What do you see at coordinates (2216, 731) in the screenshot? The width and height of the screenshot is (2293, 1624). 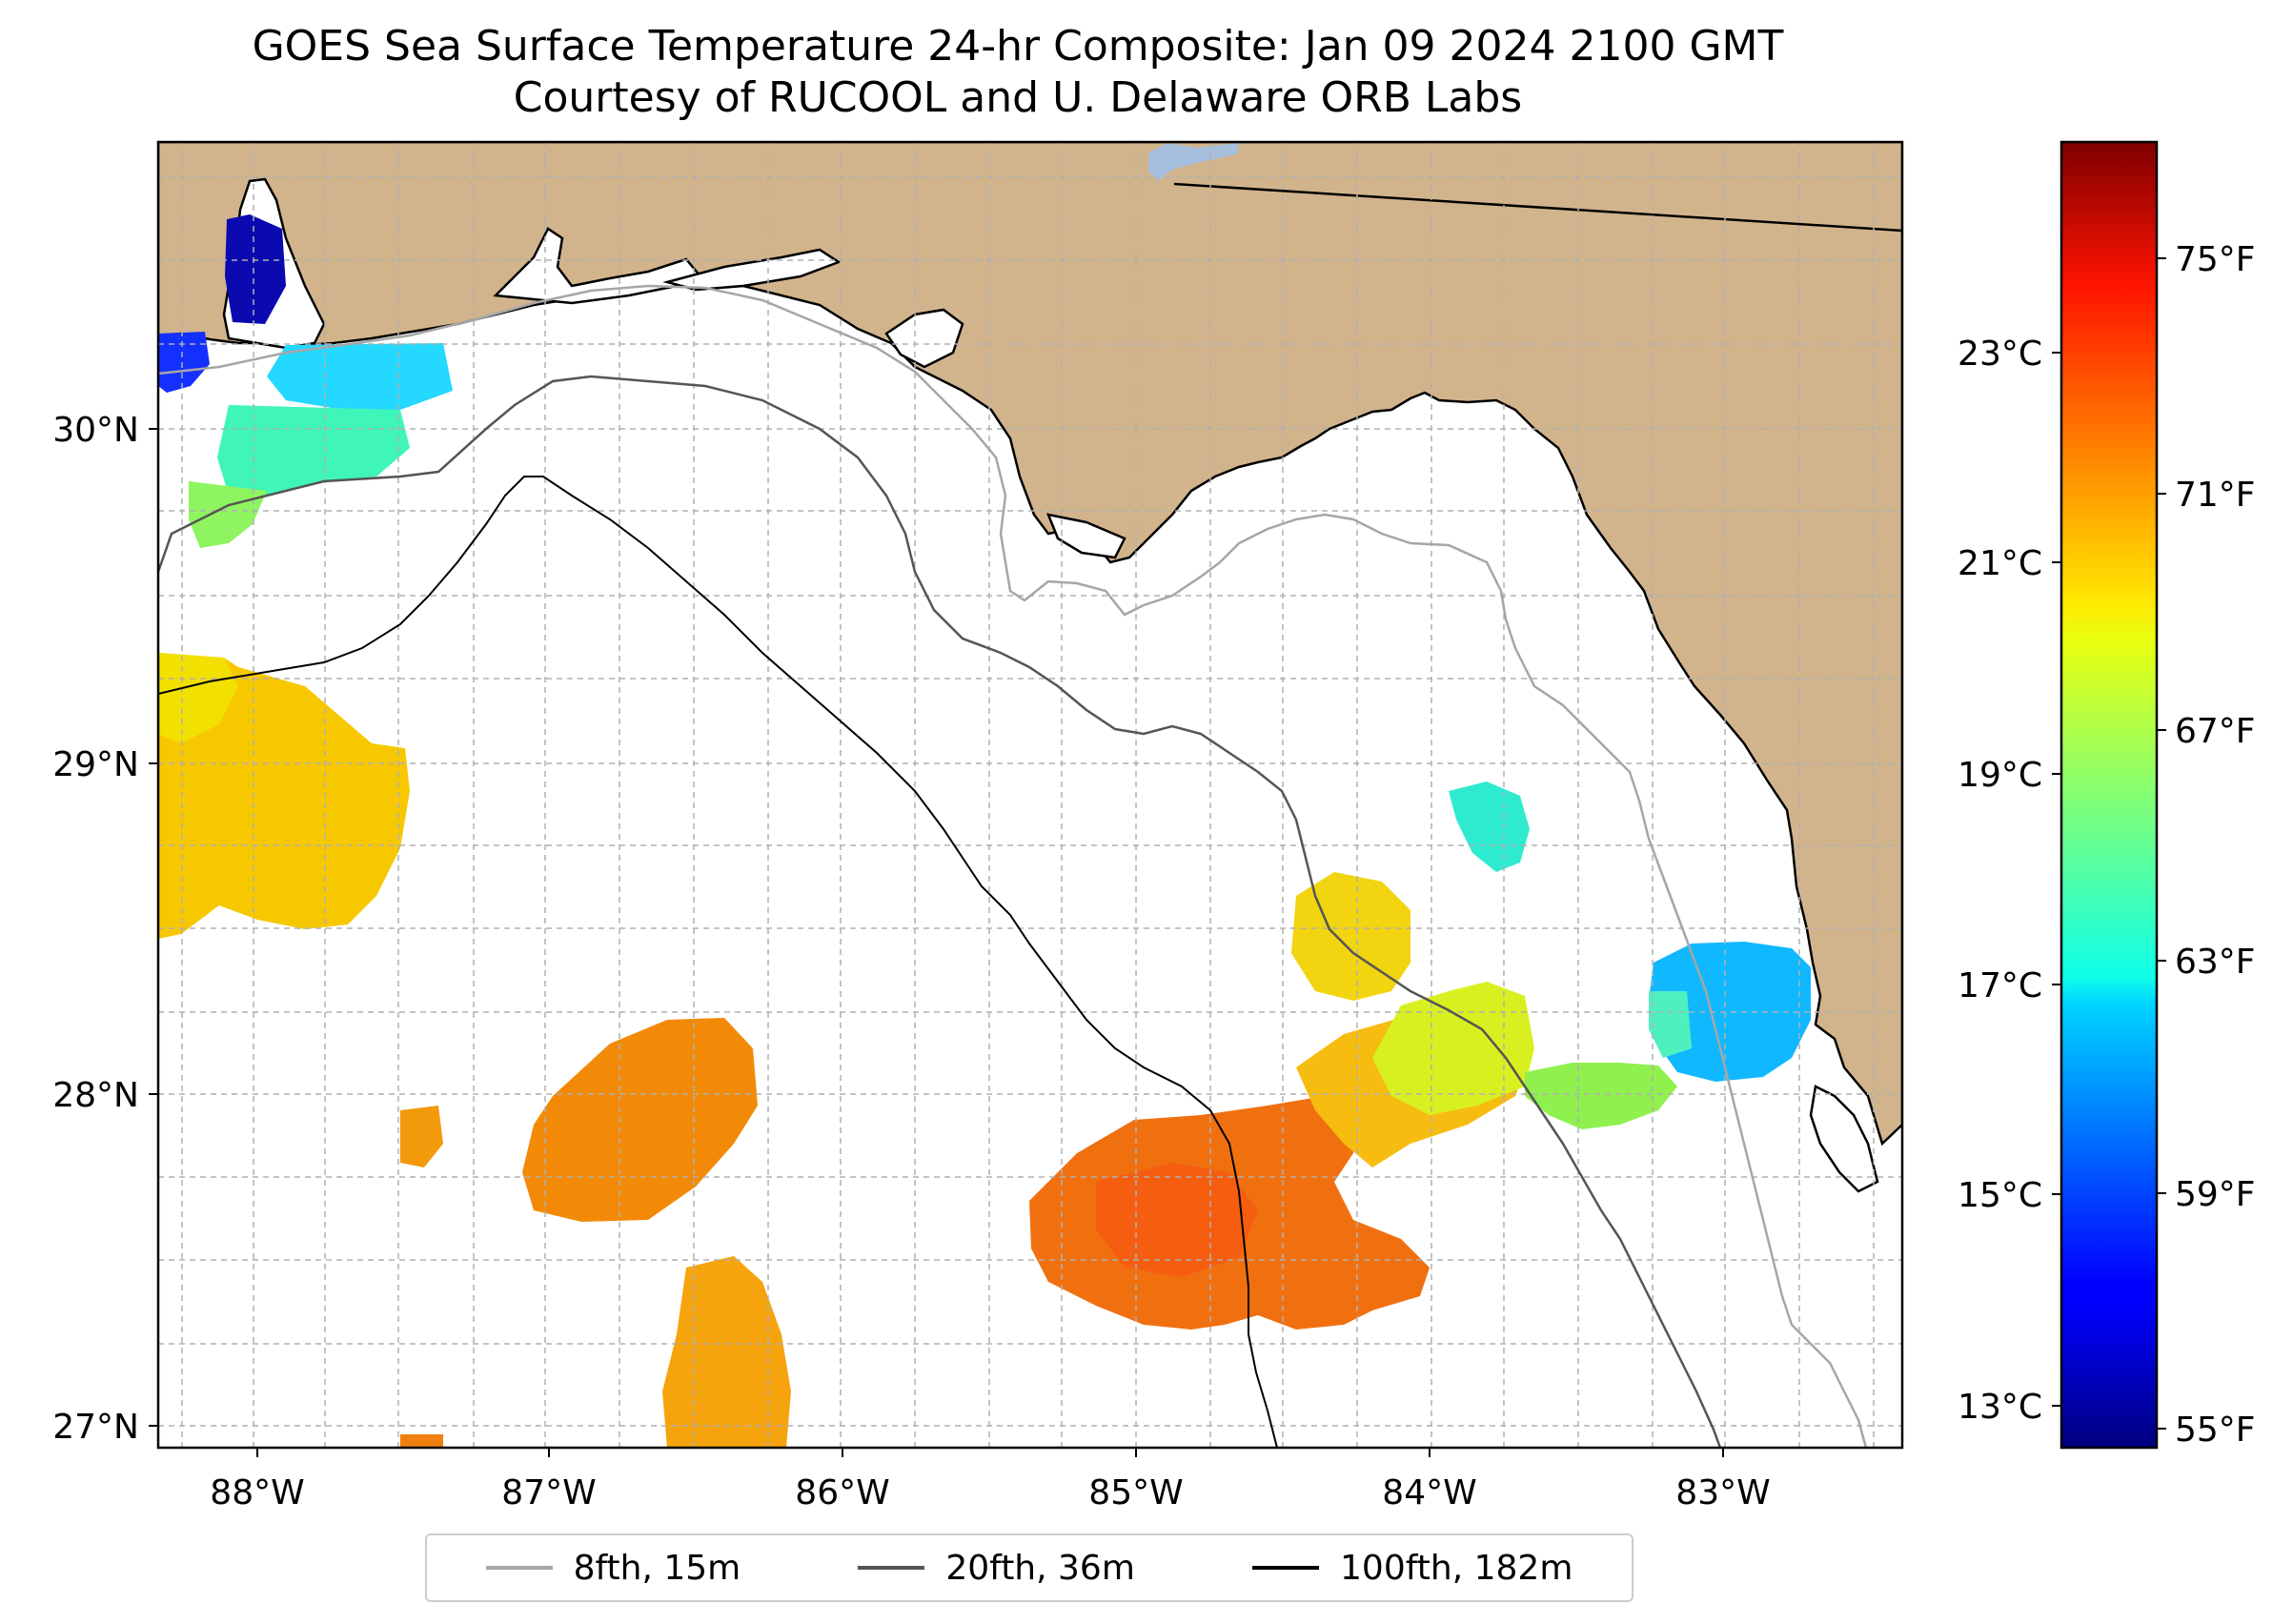 I see `colorbar-f-label-67: 67°F` at bounding box center [2216, 731].